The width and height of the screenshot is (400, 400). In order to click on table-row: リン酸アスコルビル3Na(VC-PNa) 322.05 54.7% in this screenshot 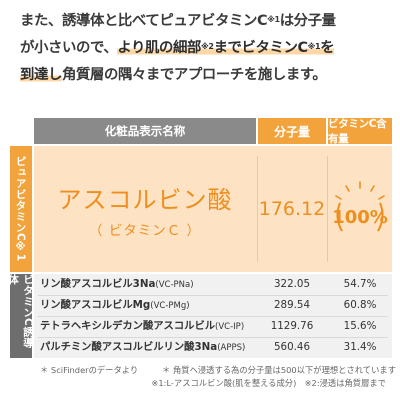, I will do `click(213, 284)`.